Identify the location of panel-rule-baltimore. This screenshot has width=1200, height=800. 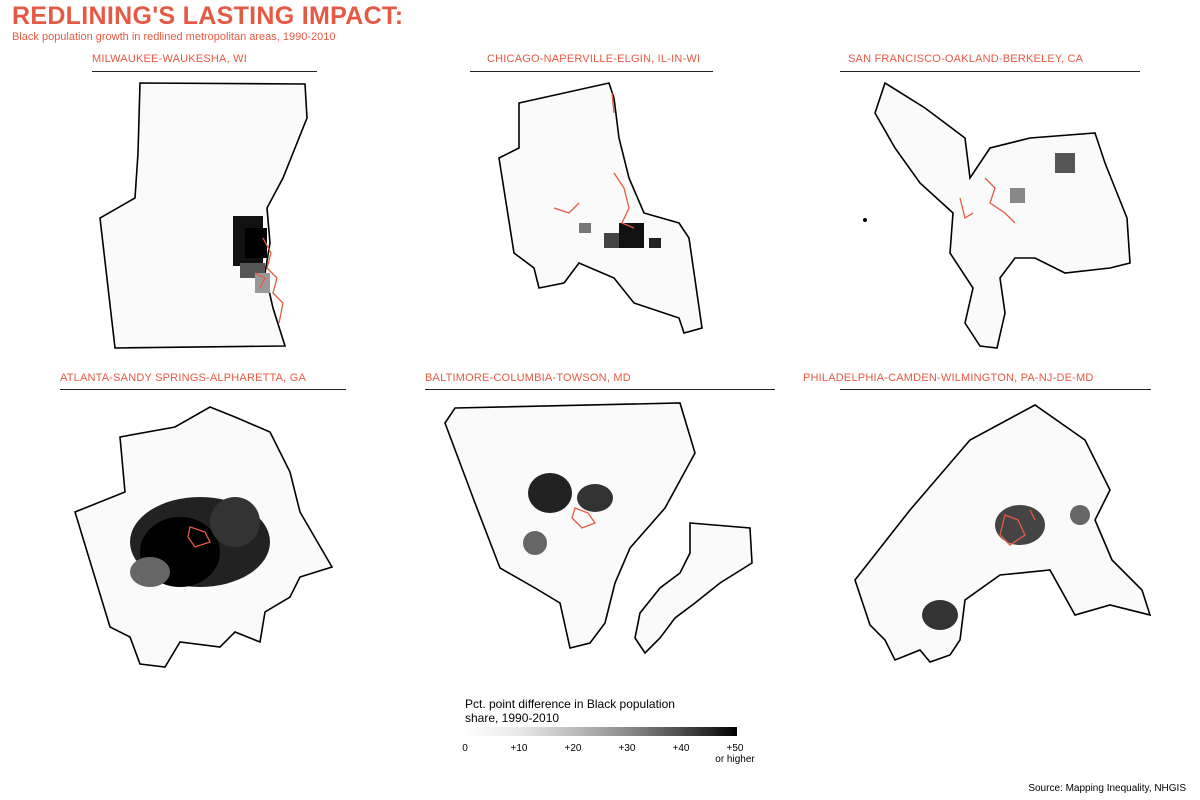
(600, 389).